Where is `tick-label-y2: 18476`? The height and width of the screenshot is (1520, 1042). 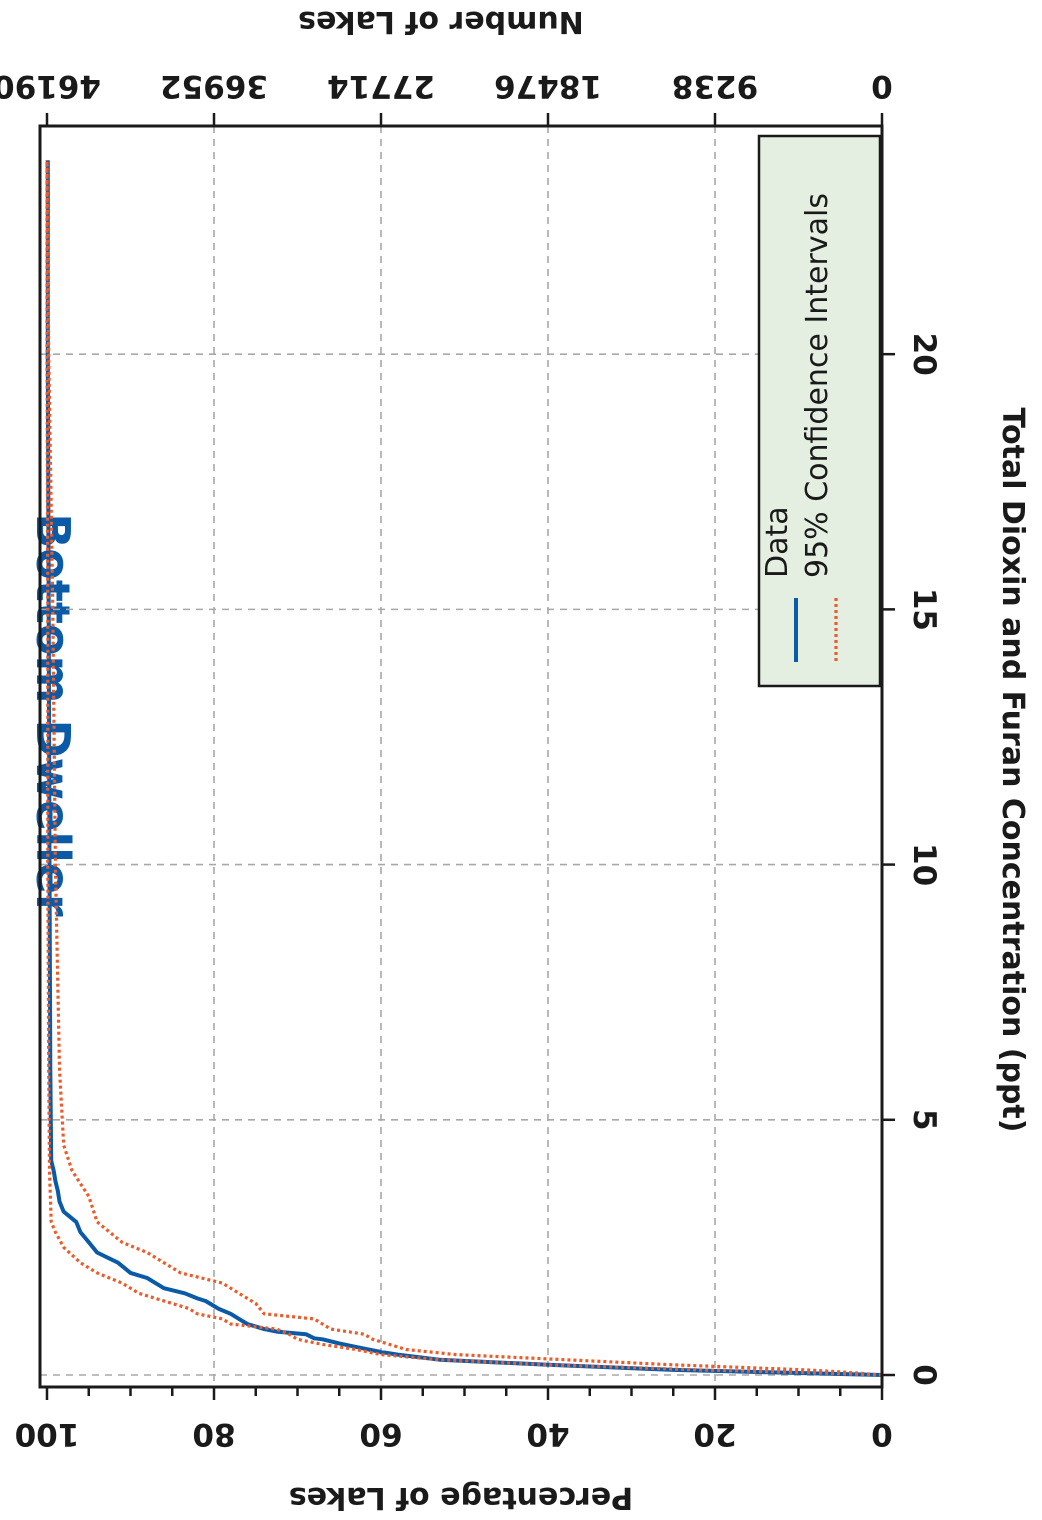 tick-label-y2: 18476 is located at coordinates (548, 86).